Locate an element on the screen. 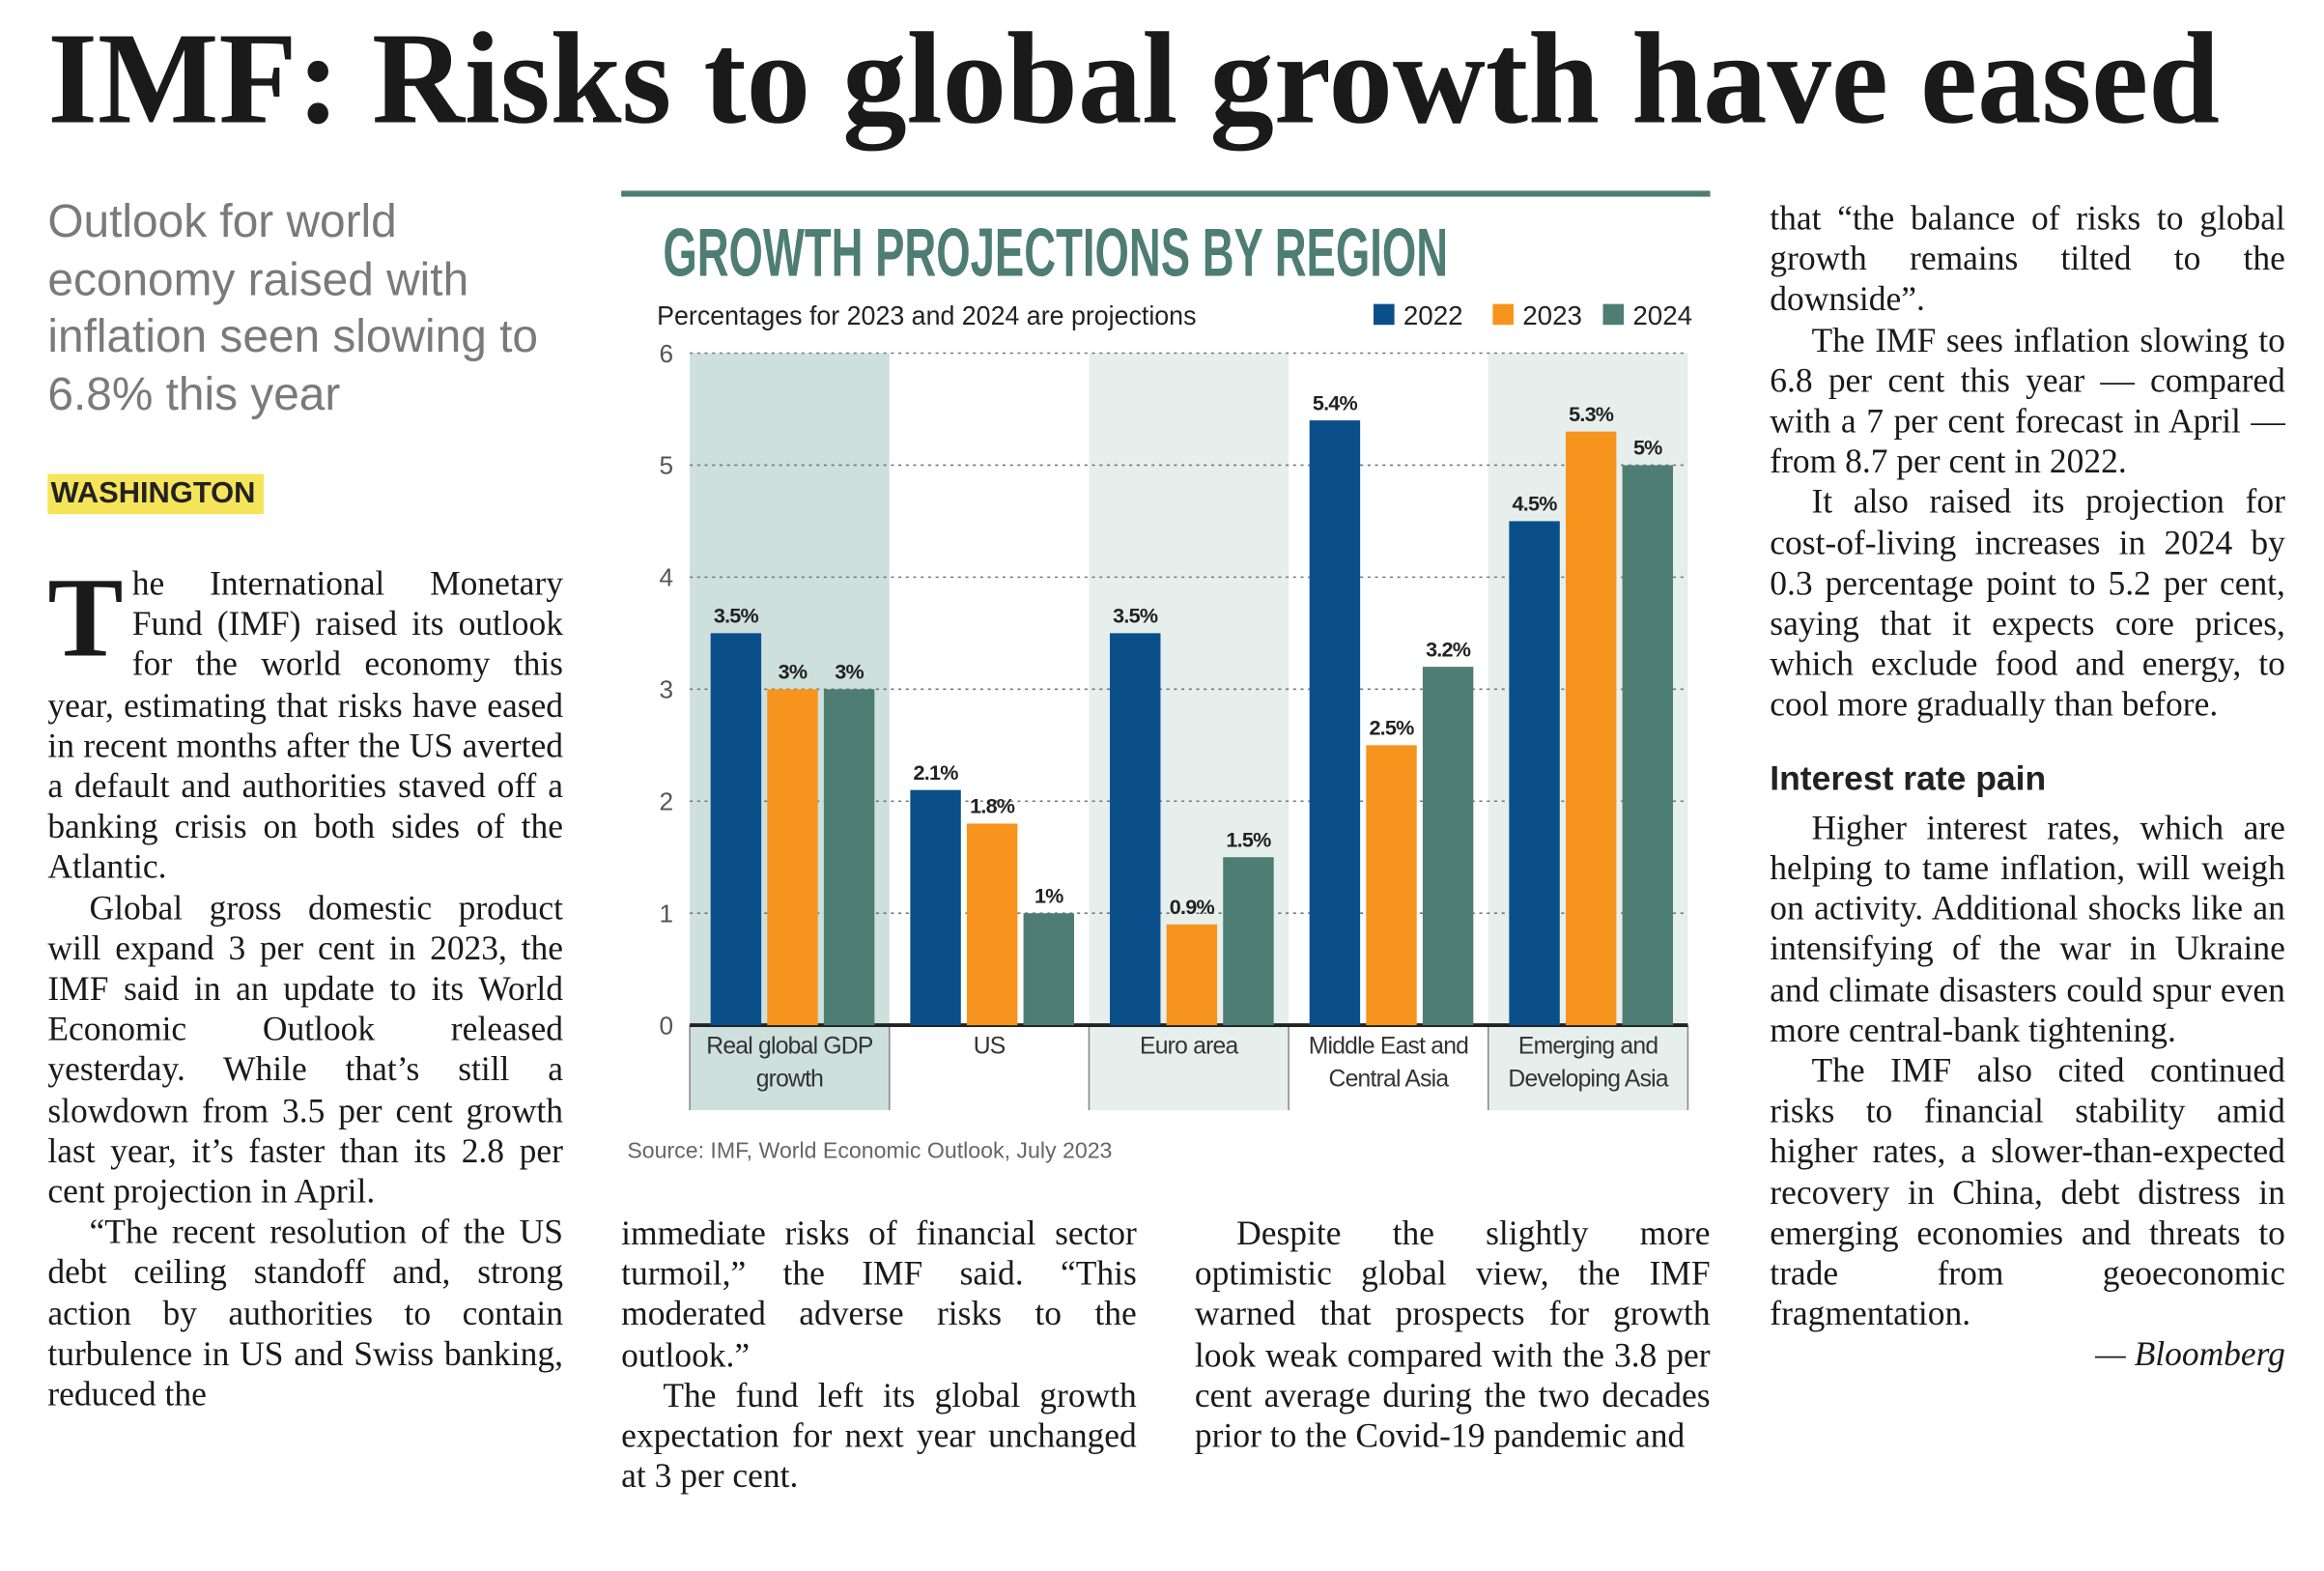 This screenshot has width=2324, height=1571. y-tick-label: 5 is located at coordinates (667, 465).